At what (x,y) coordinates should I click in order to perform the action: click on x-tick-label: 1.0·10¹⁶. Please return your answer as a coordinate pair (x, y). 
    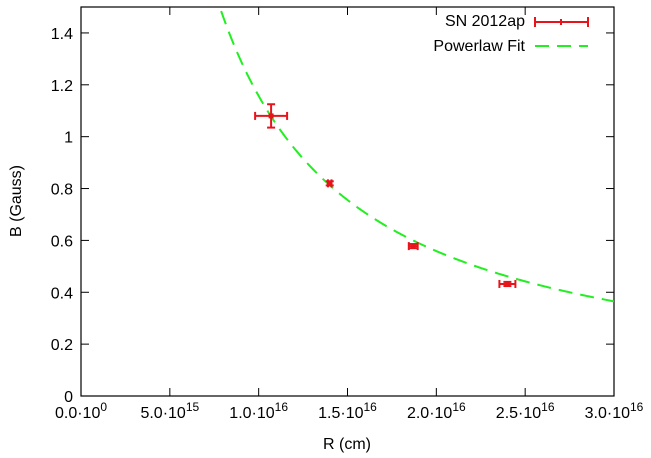
    Looking at the image, I should click on (258, 411).